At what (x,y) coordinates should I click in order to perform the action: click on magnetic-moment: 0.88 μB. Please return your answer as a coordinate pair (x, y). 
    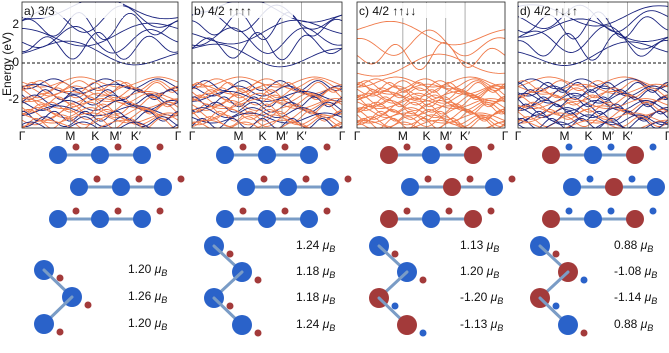
    Looking at the image, I should click on (633, 246).